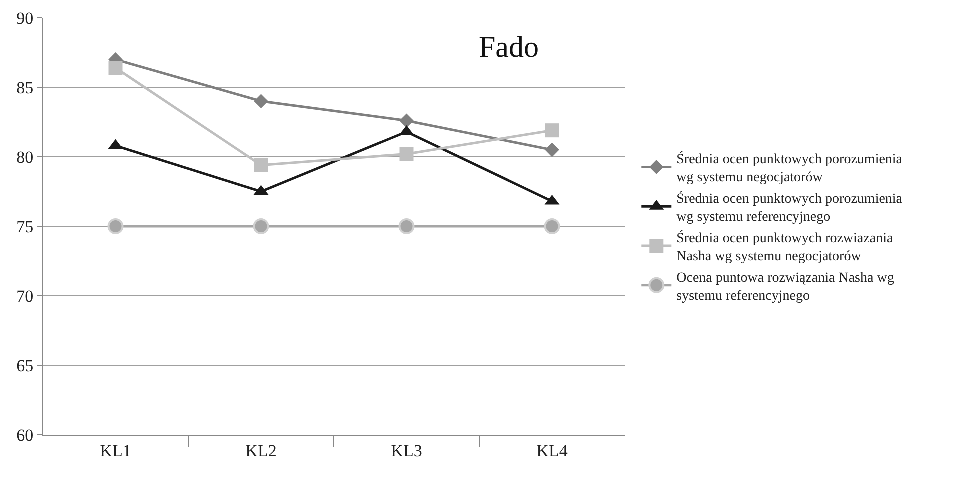 Image resolution: width=971 pixels, height=477 pixels. What do you see at coordinates (25, 296) in the screenshot?
I see `y-tick-label: 70` at bounding box center [25, 296].